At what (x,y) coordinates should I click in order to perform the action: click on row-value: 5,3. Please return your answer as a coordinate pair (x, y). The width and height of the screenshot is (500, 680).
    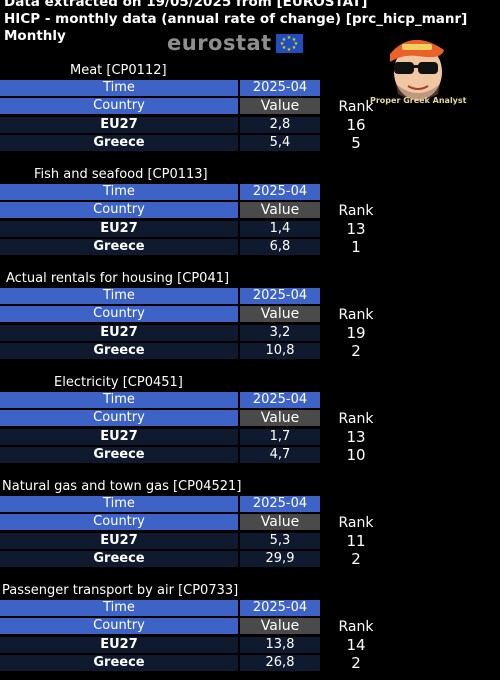
    Looking at the image, I should click on (280, 541).